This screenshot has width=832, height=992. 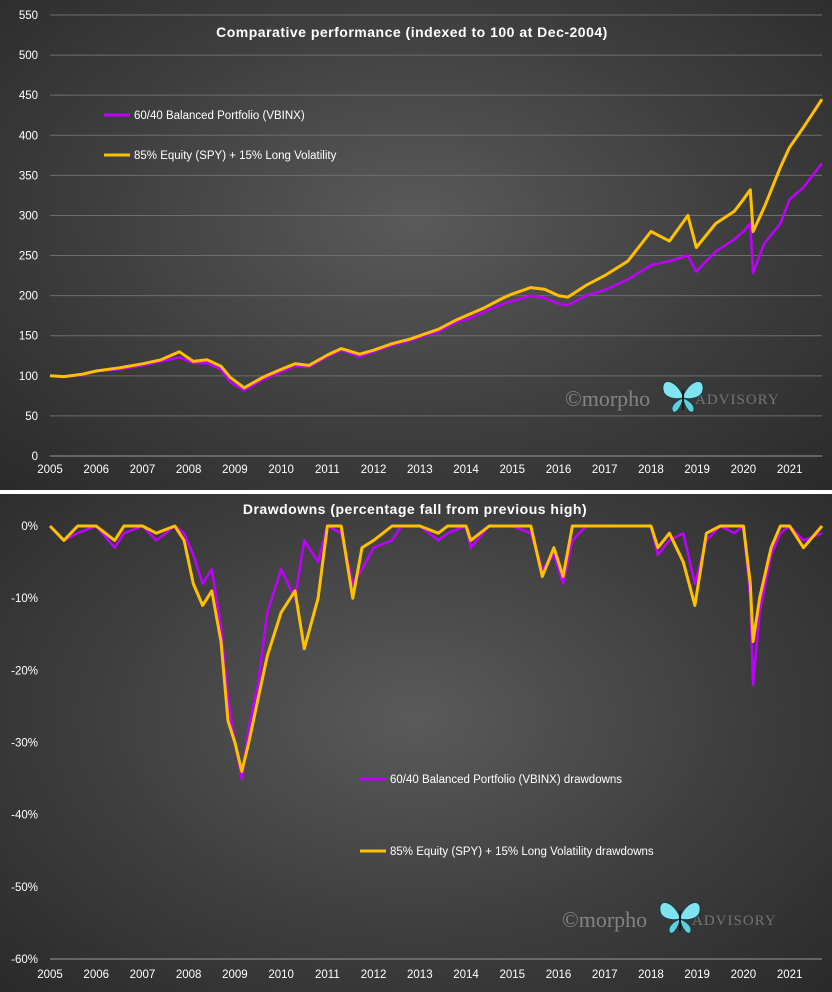 What do you see at coordinates (24, 888) in the screenshot?
I see `y-tick-label: -50%` at bounding box center [24, 888].